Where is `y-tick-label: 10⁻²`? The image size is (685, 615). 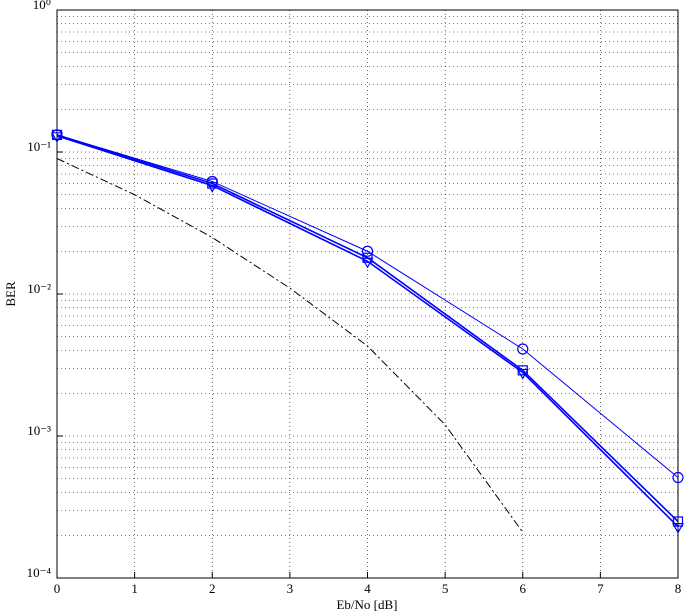 y-tick-label: 10⁻² is located at coordinates (39, 288).